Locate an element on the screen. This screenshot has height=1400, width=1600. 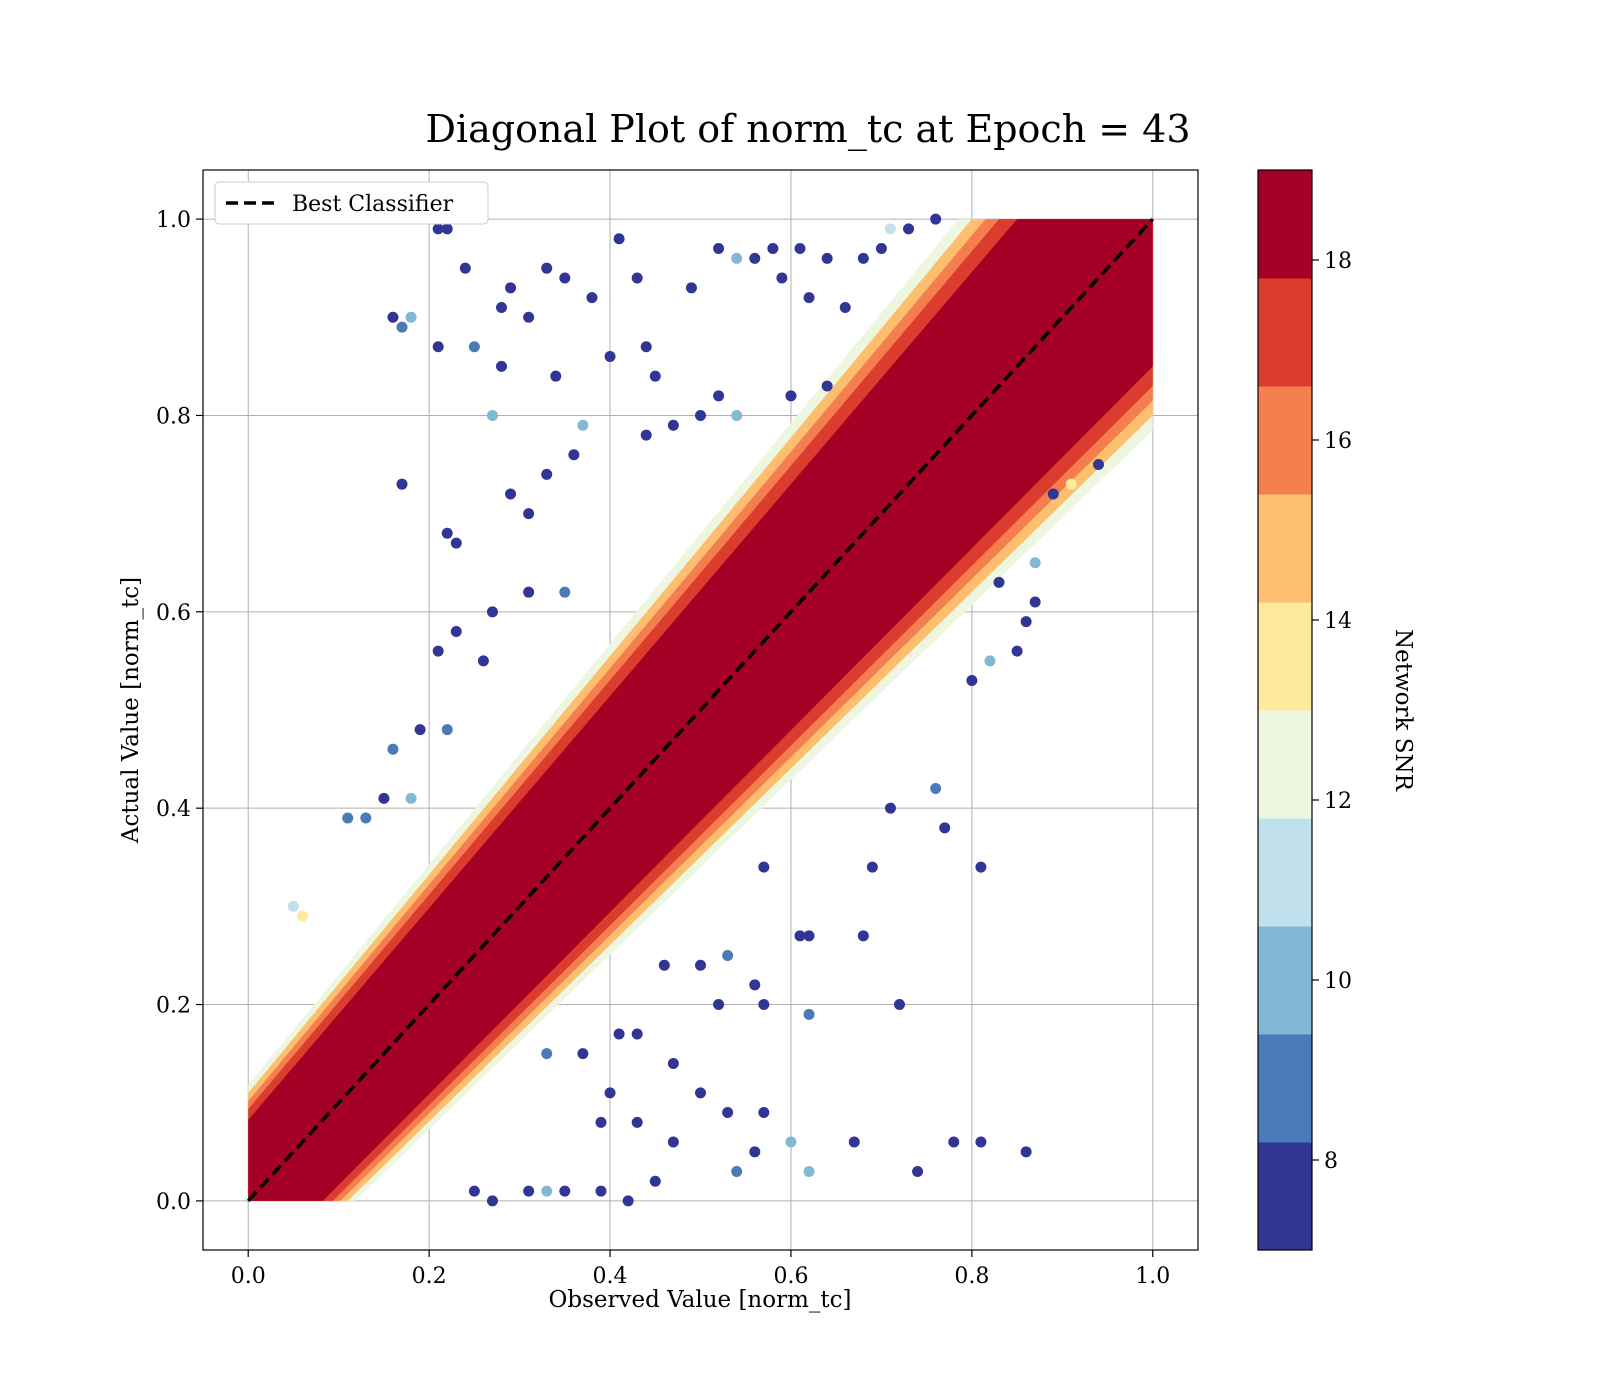
legend-box is located at coordinates (351, 203).